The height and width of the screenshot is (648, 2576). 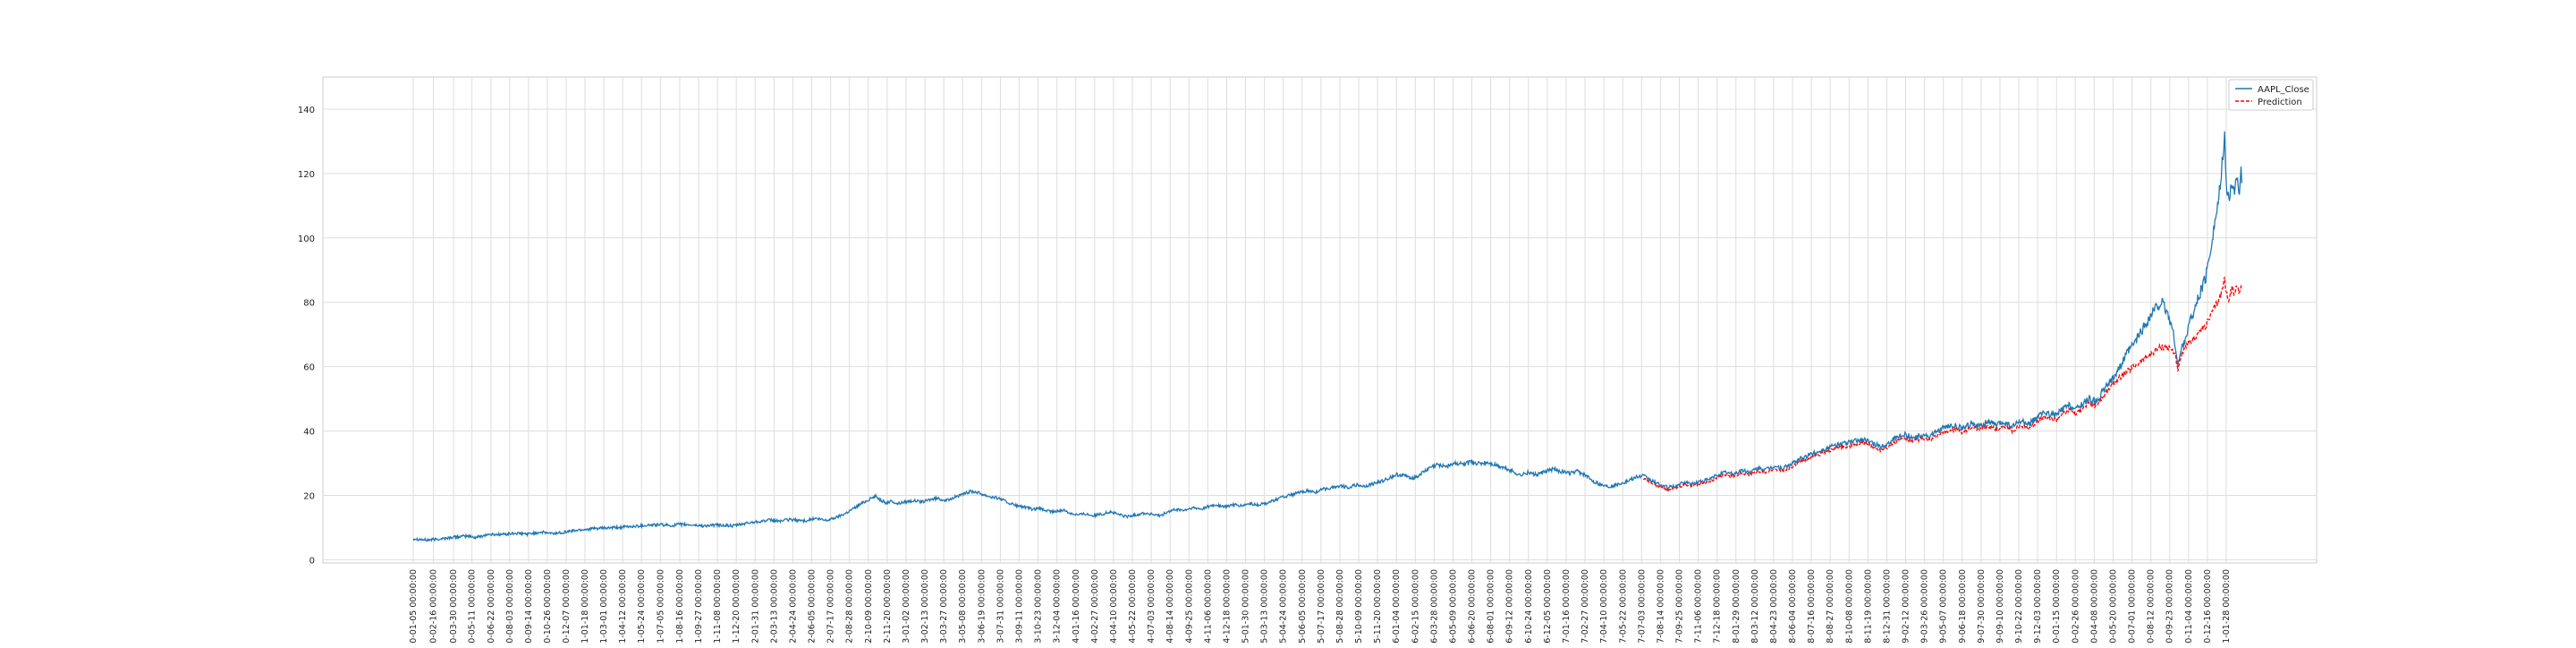 I want to click on x-tick-label: 2020-01-15 00:00:00, so click(x=2057, y=607).